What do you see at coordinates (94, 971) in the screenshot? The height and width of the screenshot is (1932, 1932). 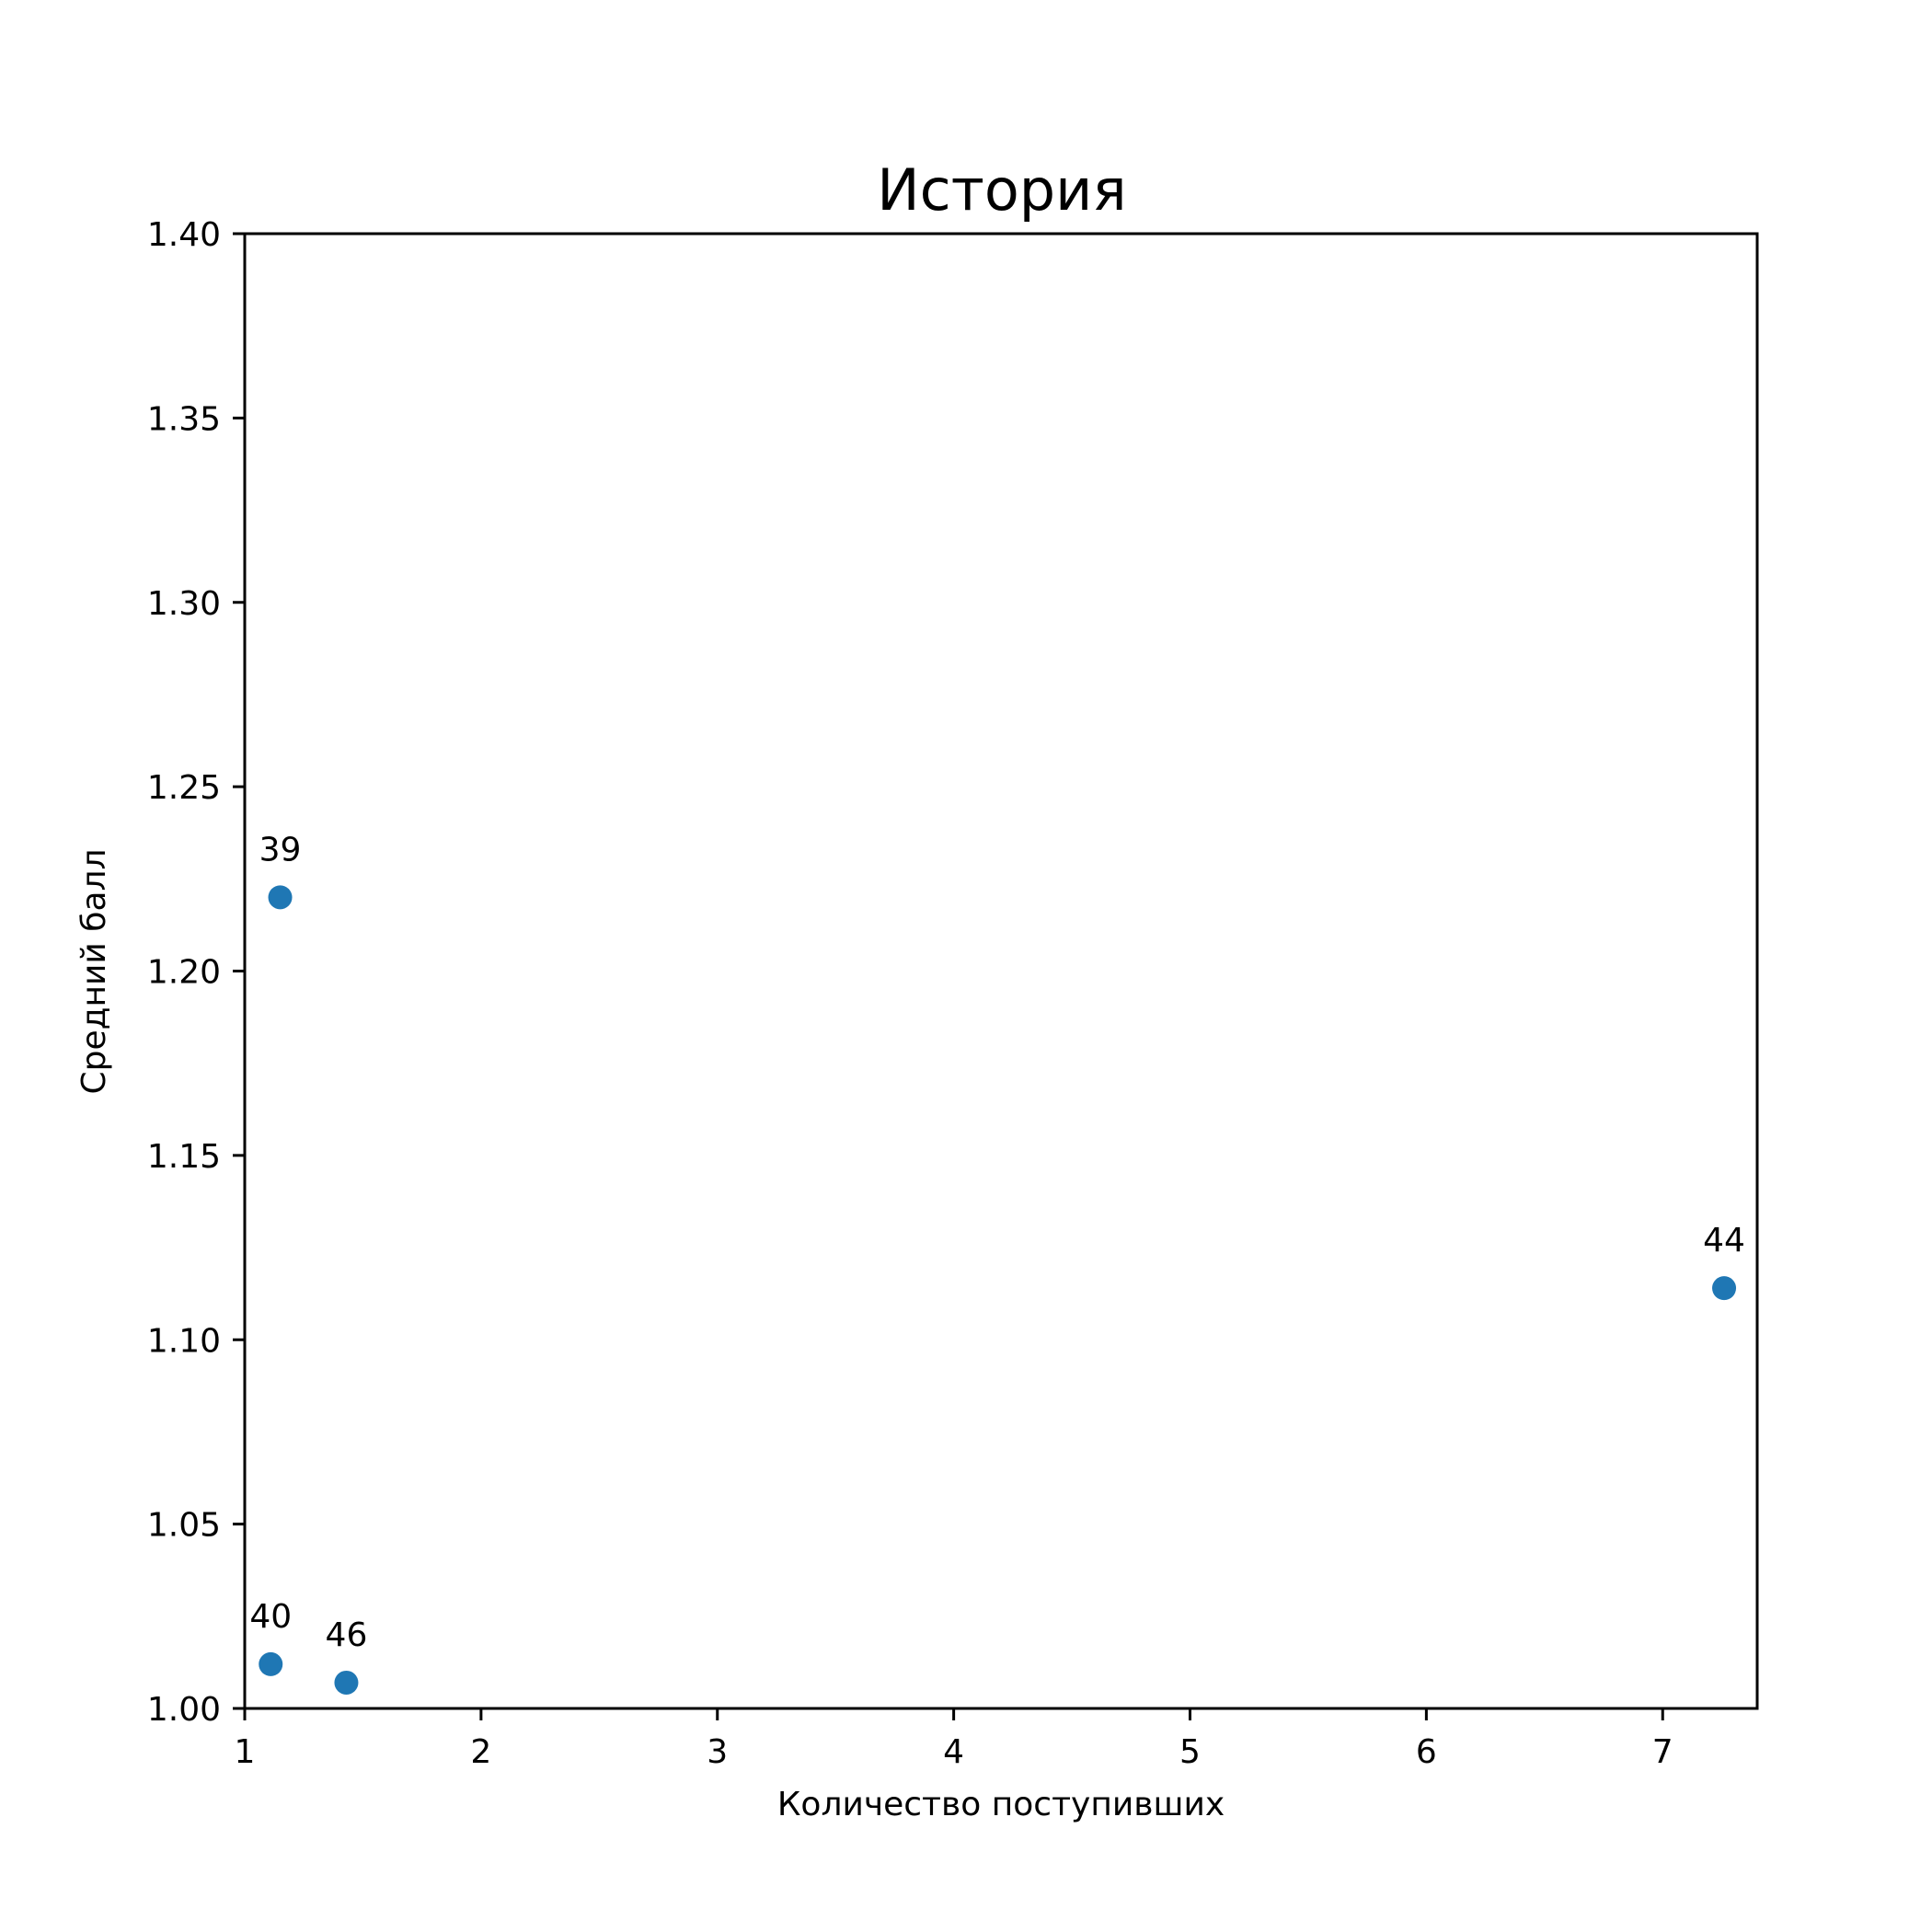 I see `y-axis-label: Средний балл` at bounding box center [94, 971].